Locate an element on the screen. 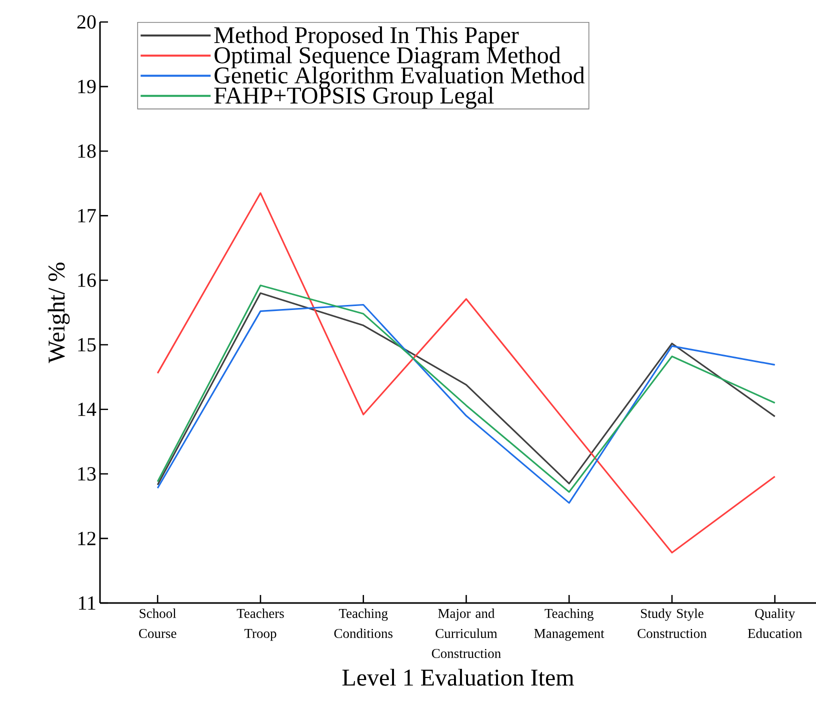 This screenshot has height=715, width=816. x-tick-label: School Course is located at coordinates (157, 623).